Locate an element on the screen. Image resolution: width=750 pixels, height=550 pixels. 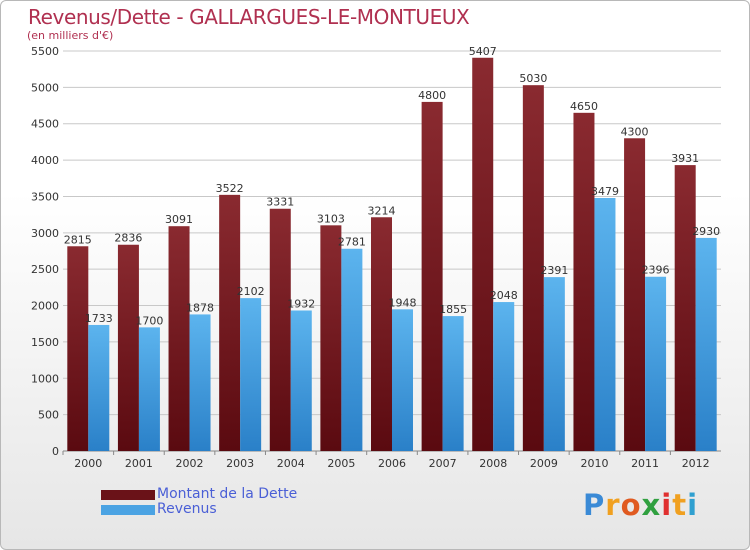
proxiti-logo: Proxiti is located at coordinates (640, 505).